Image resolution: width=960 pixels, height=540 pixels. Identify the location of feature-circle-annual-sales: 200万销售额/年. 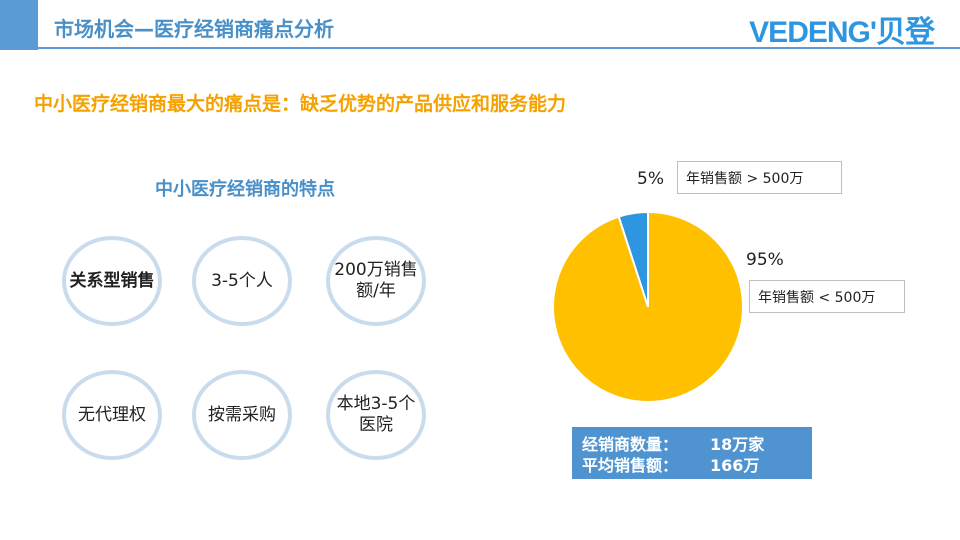
(376, 281).